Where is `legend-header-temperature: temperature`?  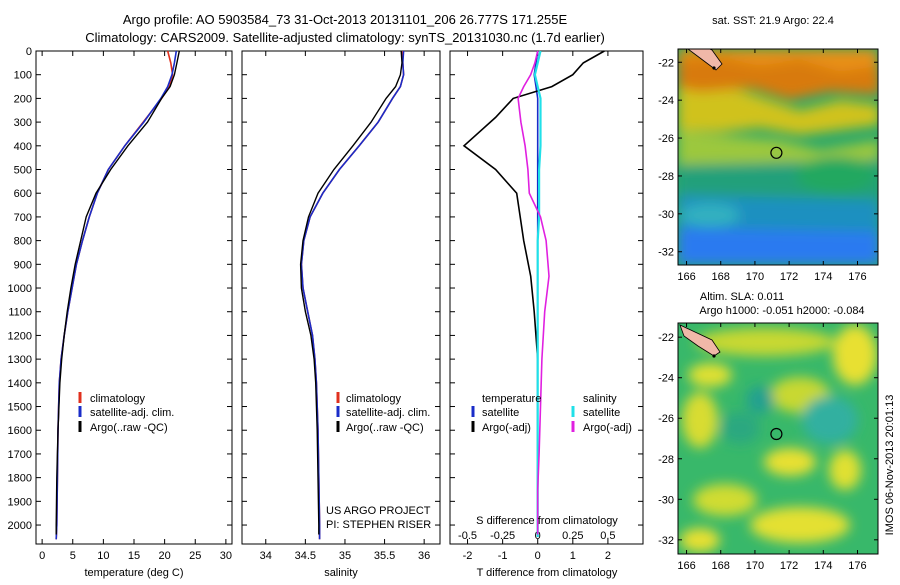
legend-header-temperature: temperature is located at coordinates (511, 399).